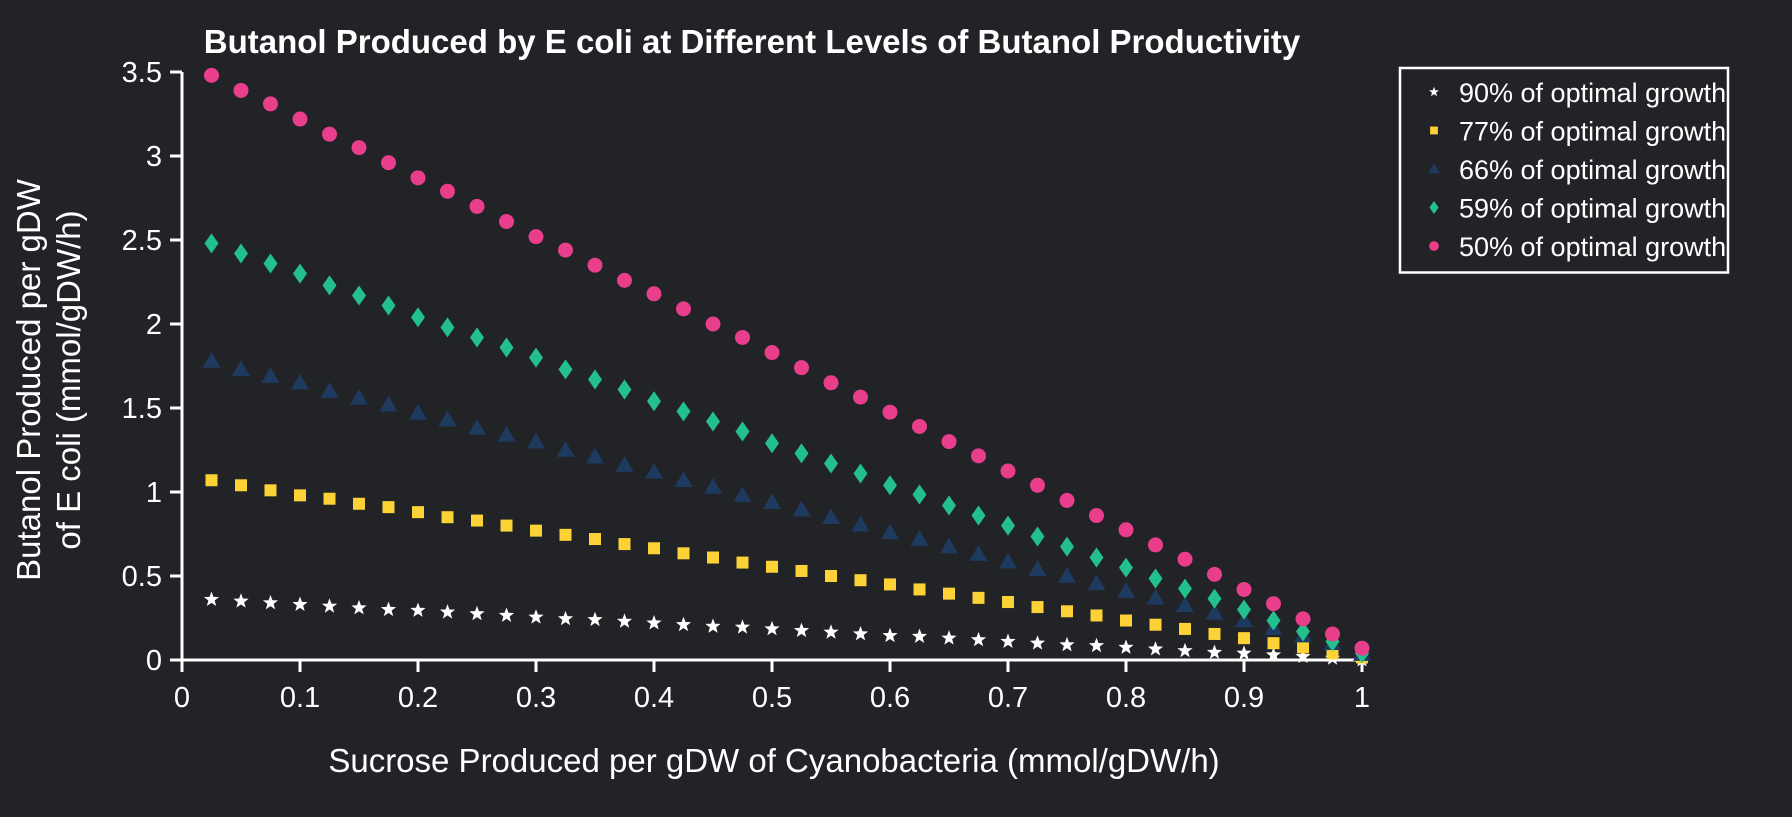 The width and height of the screenshot is (1792, 817). Describe the element at coordinates (154, 325) in the screenshot. I see `y-tick-label: 2` at that location.